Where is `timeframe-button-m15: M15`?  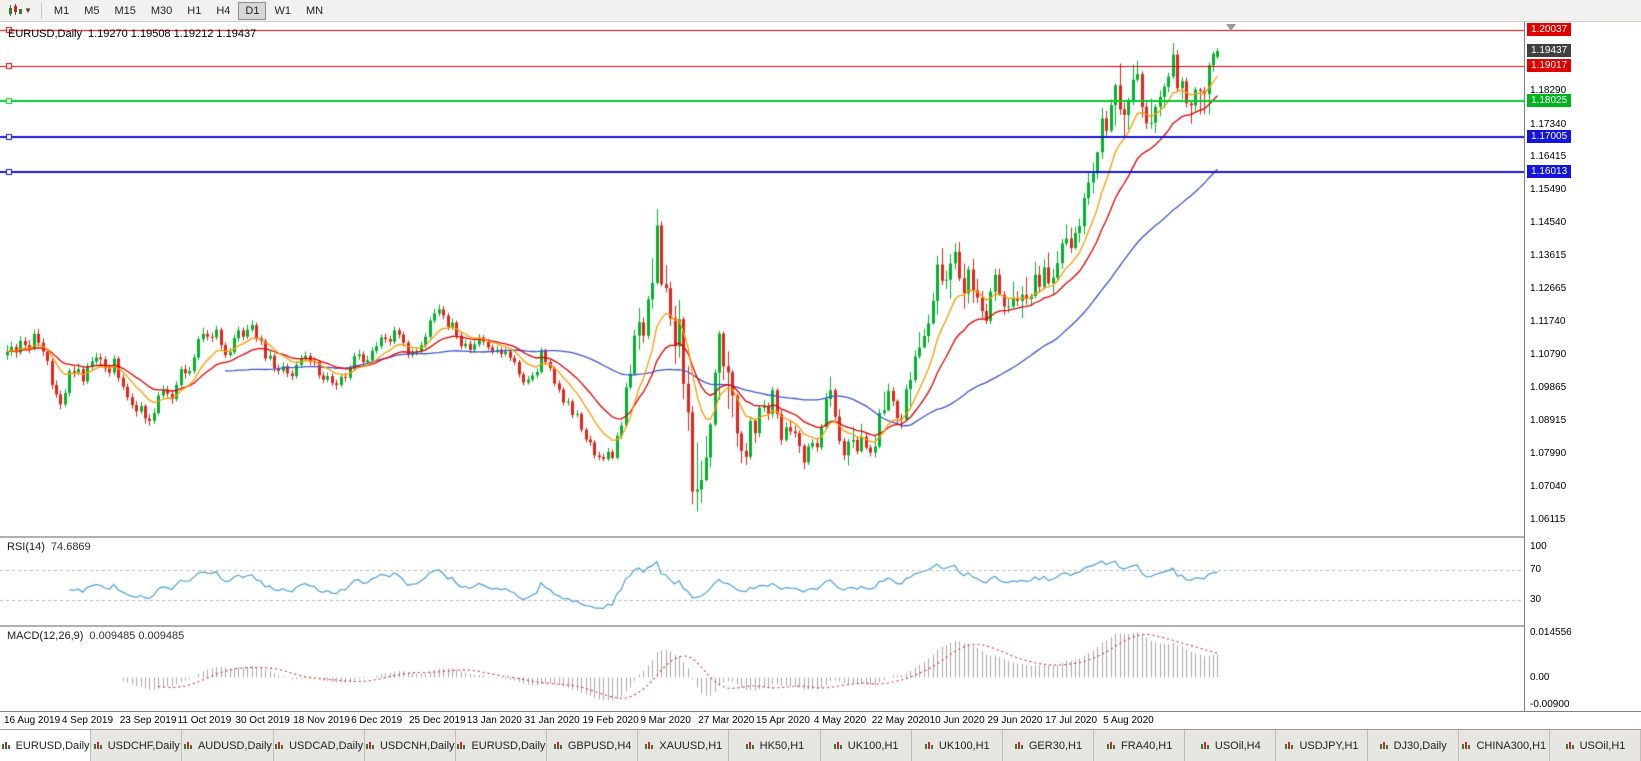
timeframe-button-m15: M15 is located at coordinates (125, 10).